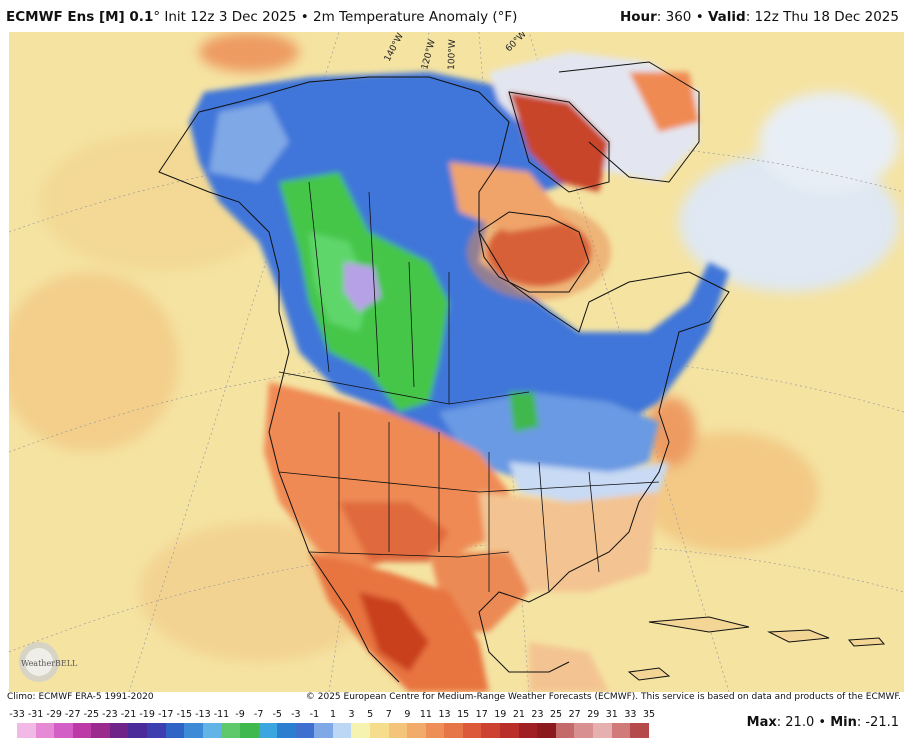 The height and width of the screenshot is (750, 913). What do you see at coordinates (518, 714) in the screenshot?
I see `colorbar-tick-label: 21` at bounding box center [518, 714].